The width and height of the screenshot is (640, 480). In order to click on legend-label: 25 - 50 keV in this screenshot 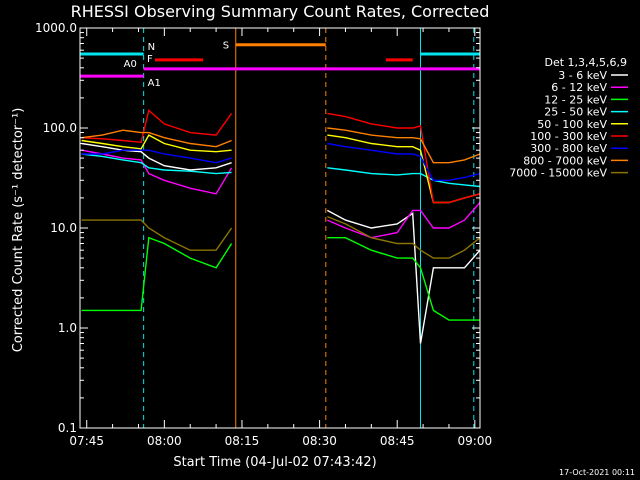, I will do `click(575, 112)`.